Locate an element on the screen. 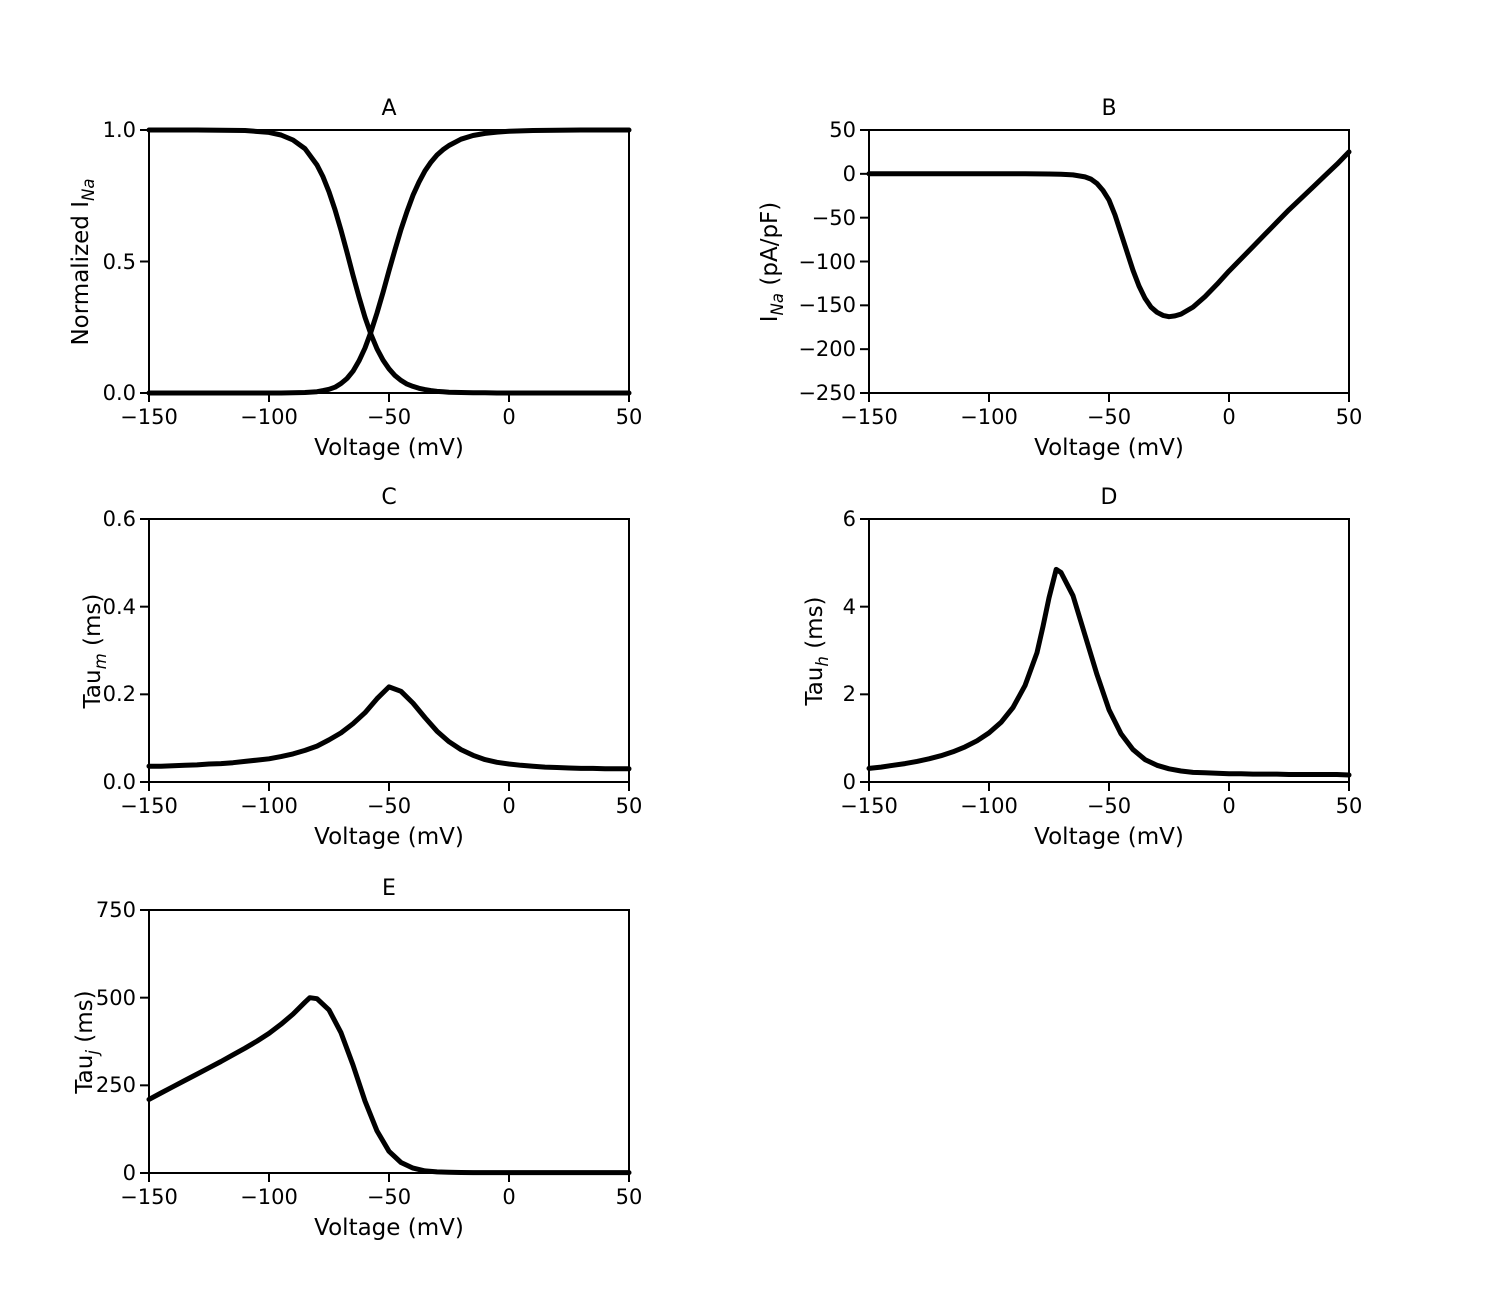 The image size is (1500, 1300). panel-c-title: C is located at coordinates (389, 497).